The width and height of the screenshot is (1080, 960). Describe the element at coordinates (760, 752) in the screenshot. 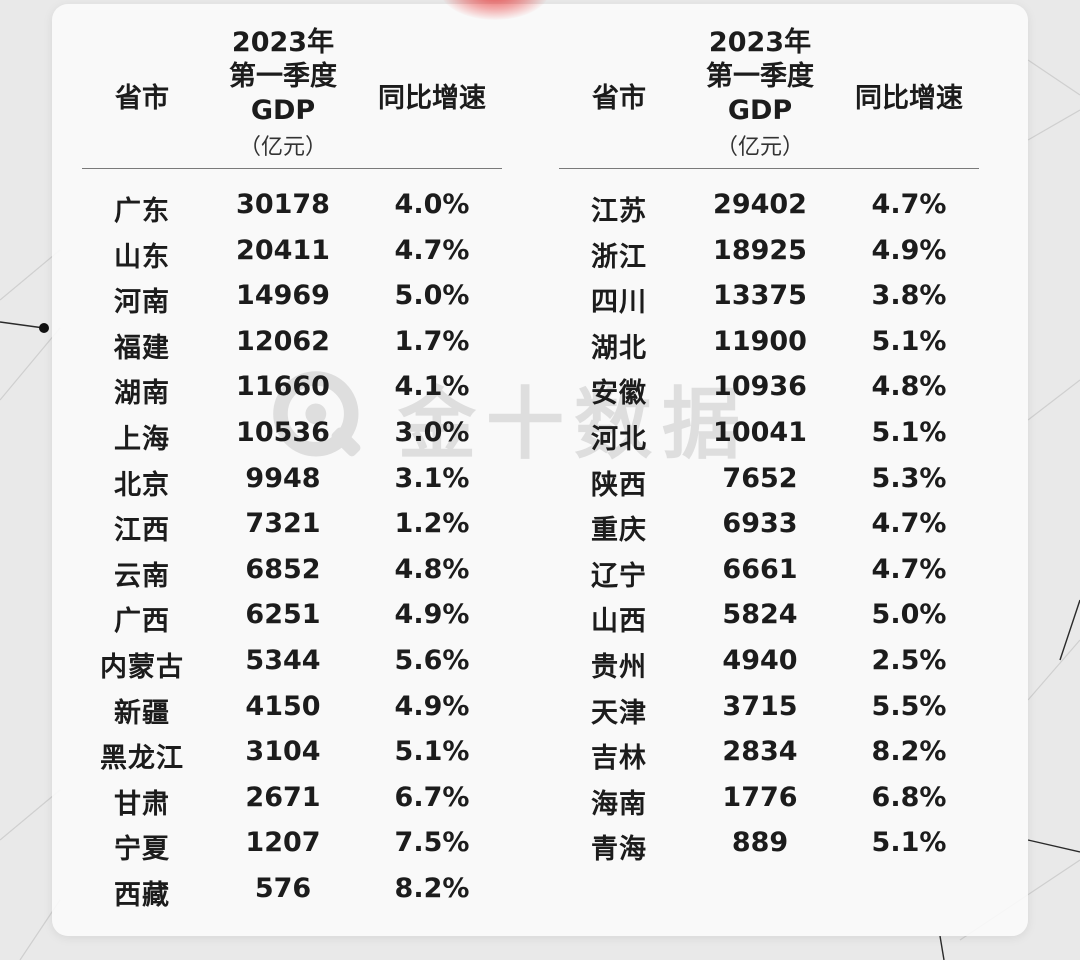

I see `cell-gdp: 2834` at that location.